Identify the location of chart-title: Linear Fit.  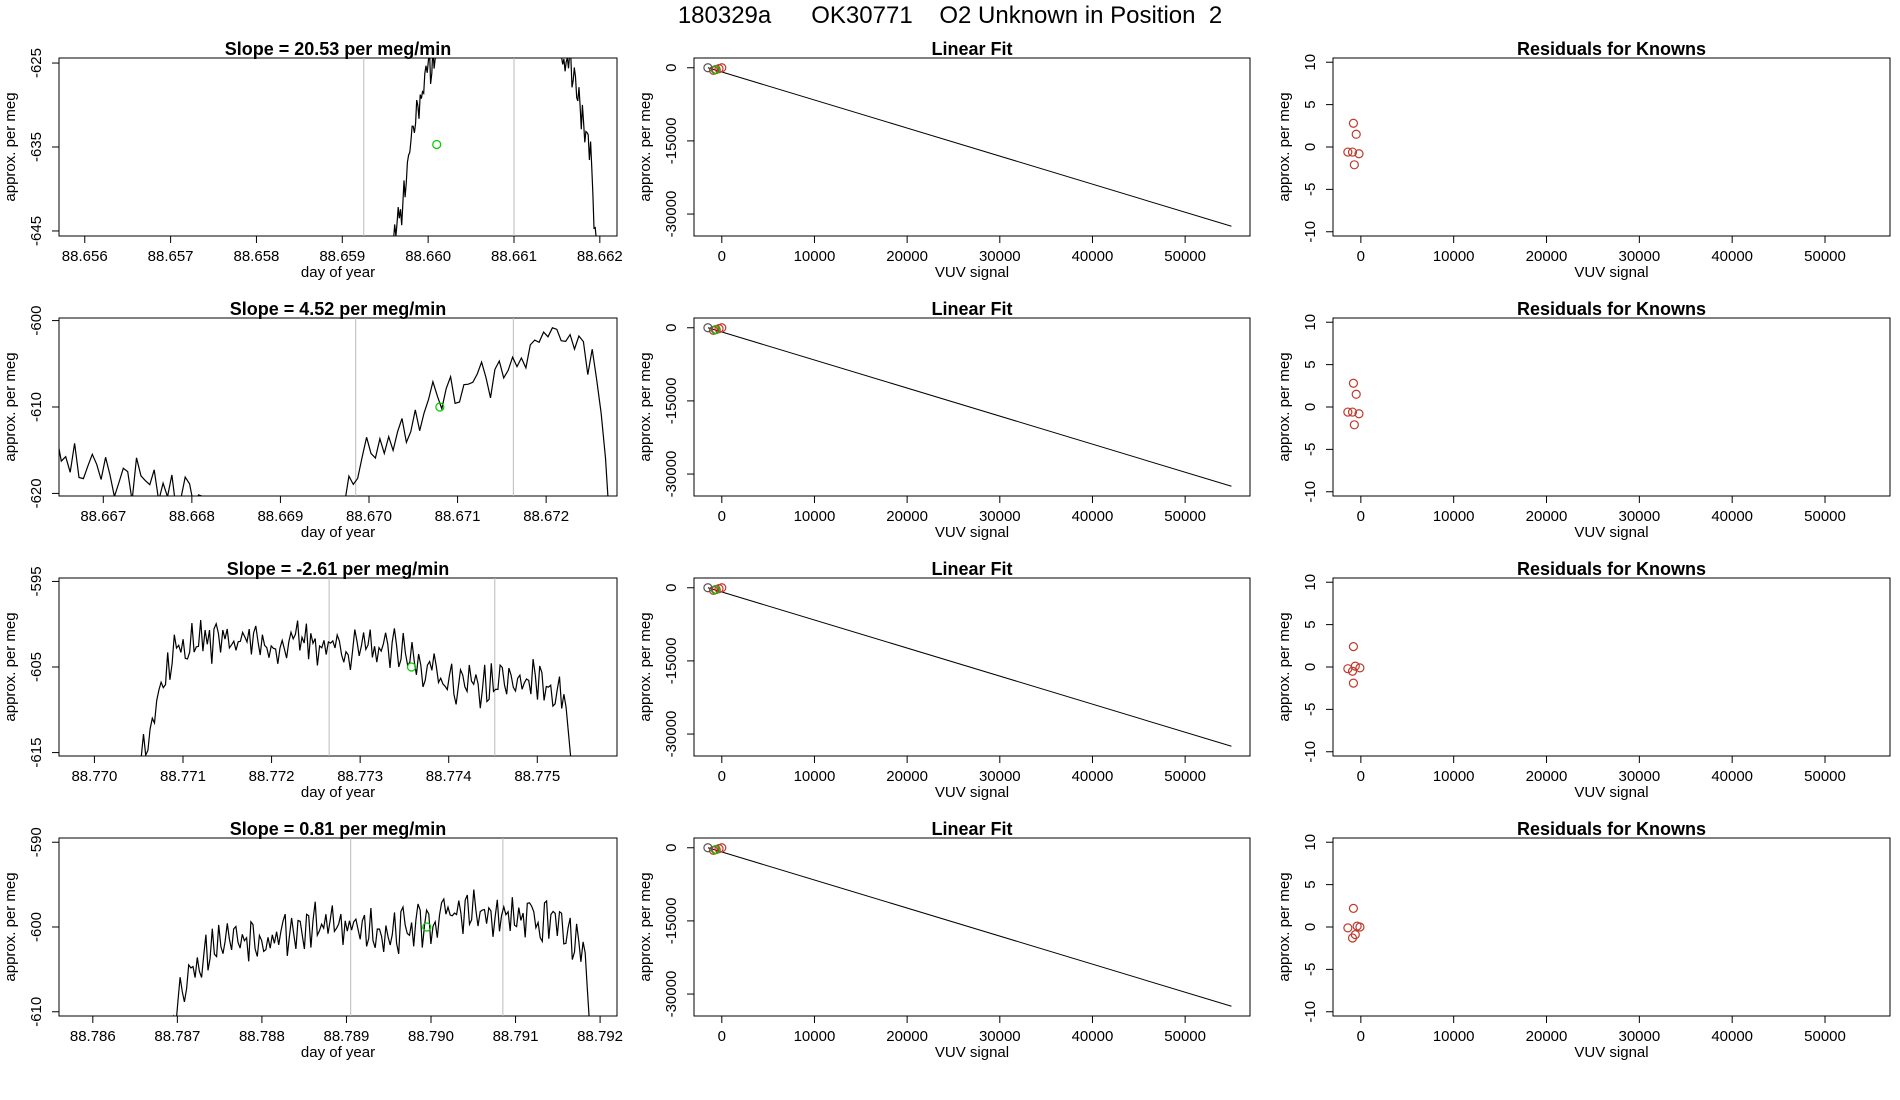
(971, 309).